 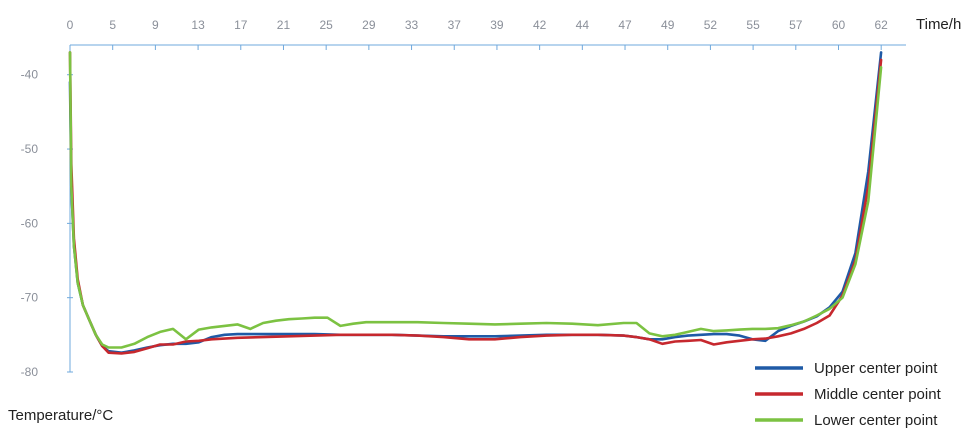 What do you see at coordinates (583, 25) in the screenshot?
I see `x-tick-label: 44` at bounding box center [583, 25].